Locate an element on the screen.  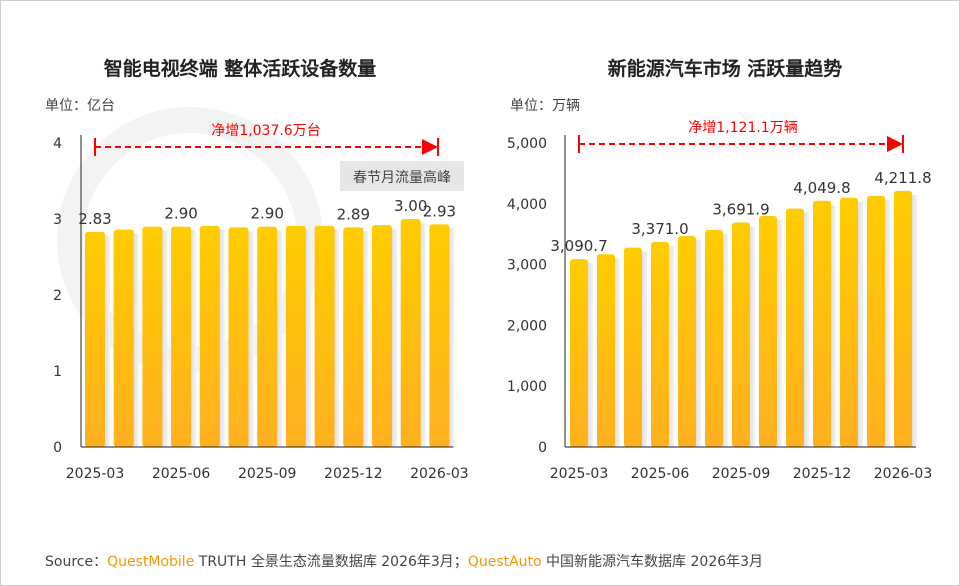
chart-title: 新能源汽车市场 活跃量趋势 is located at coordinates (725, 68).